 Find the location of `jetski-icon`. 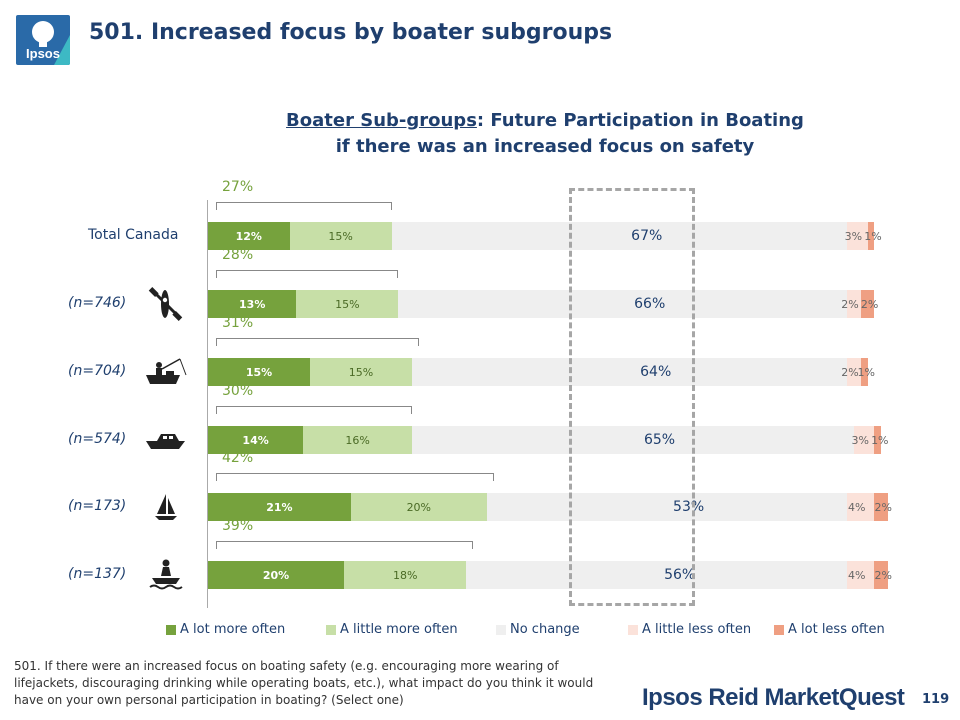

jetski-icon is located at coordinates (166, 577).